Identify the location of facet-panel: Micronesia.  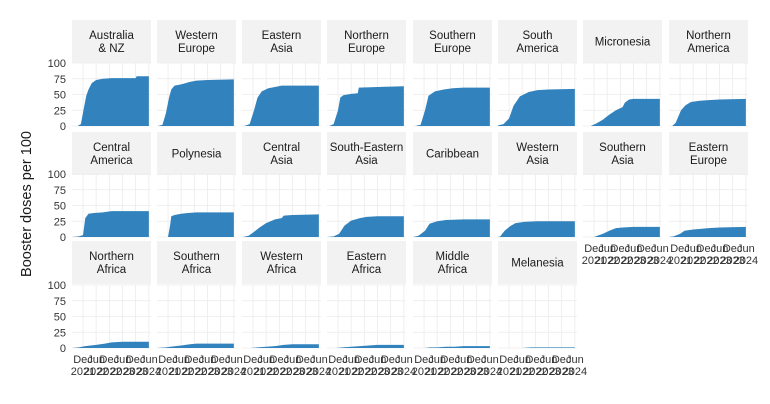
(622, 73).